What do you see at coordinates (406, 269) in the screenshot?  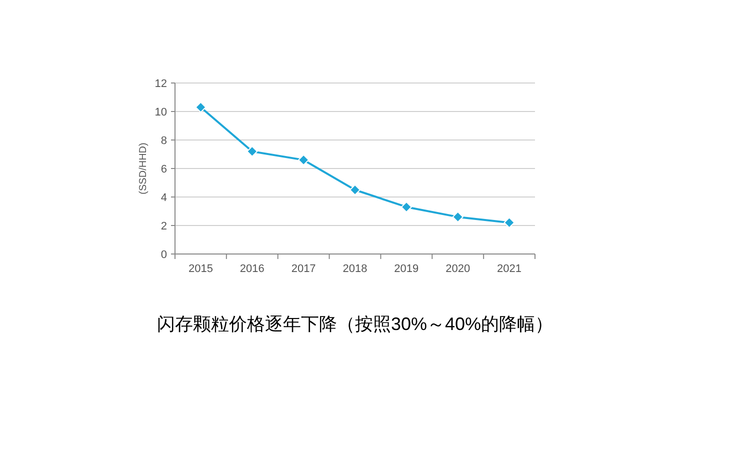 I see `x-tick-label: 2019` at bounding box center [406, 269].